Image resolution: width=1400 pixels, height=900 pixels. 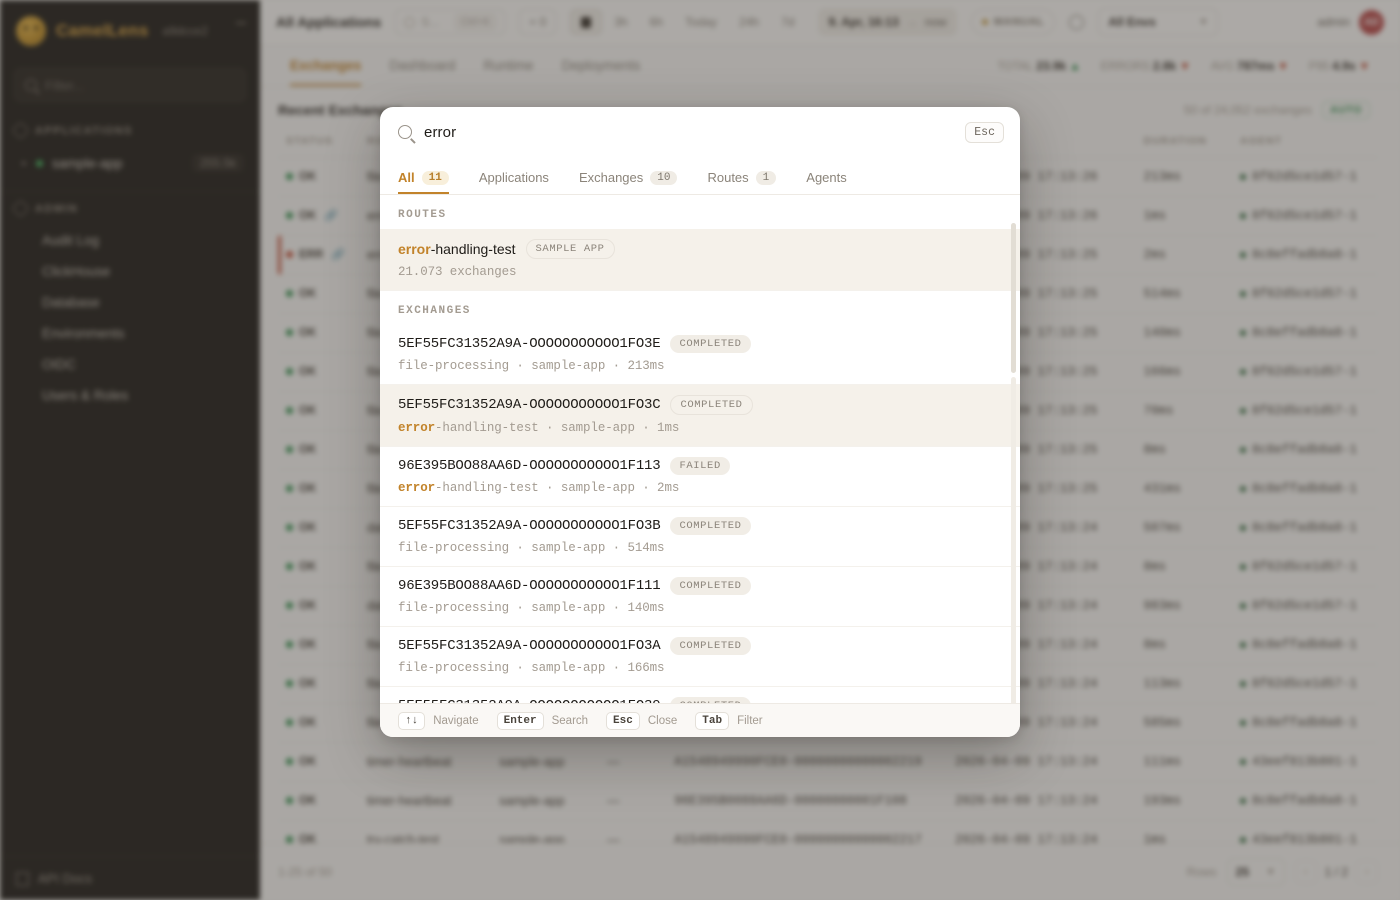 What do you see at coordinates (887, 22) in the screenshot?
I see `date-range-display: 9. Apr, 16:13 → now` at bounding box center [887, 22].